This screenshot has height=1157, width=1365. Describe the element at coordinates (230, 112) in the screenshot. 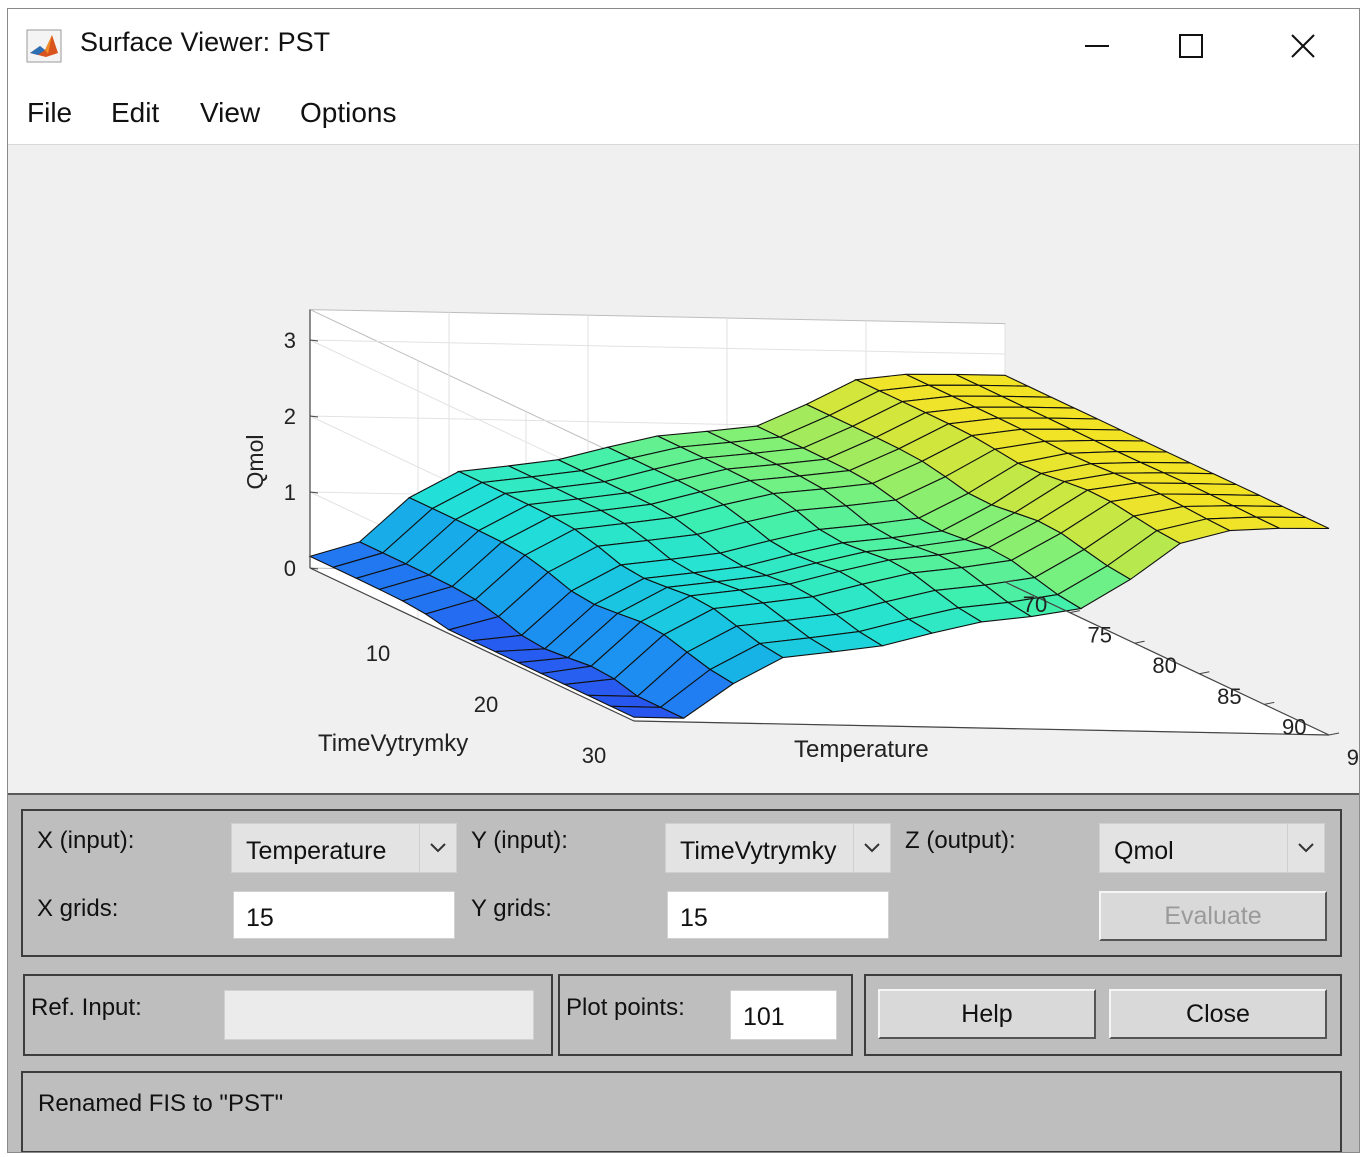

I see `menu-view: View` at that location.